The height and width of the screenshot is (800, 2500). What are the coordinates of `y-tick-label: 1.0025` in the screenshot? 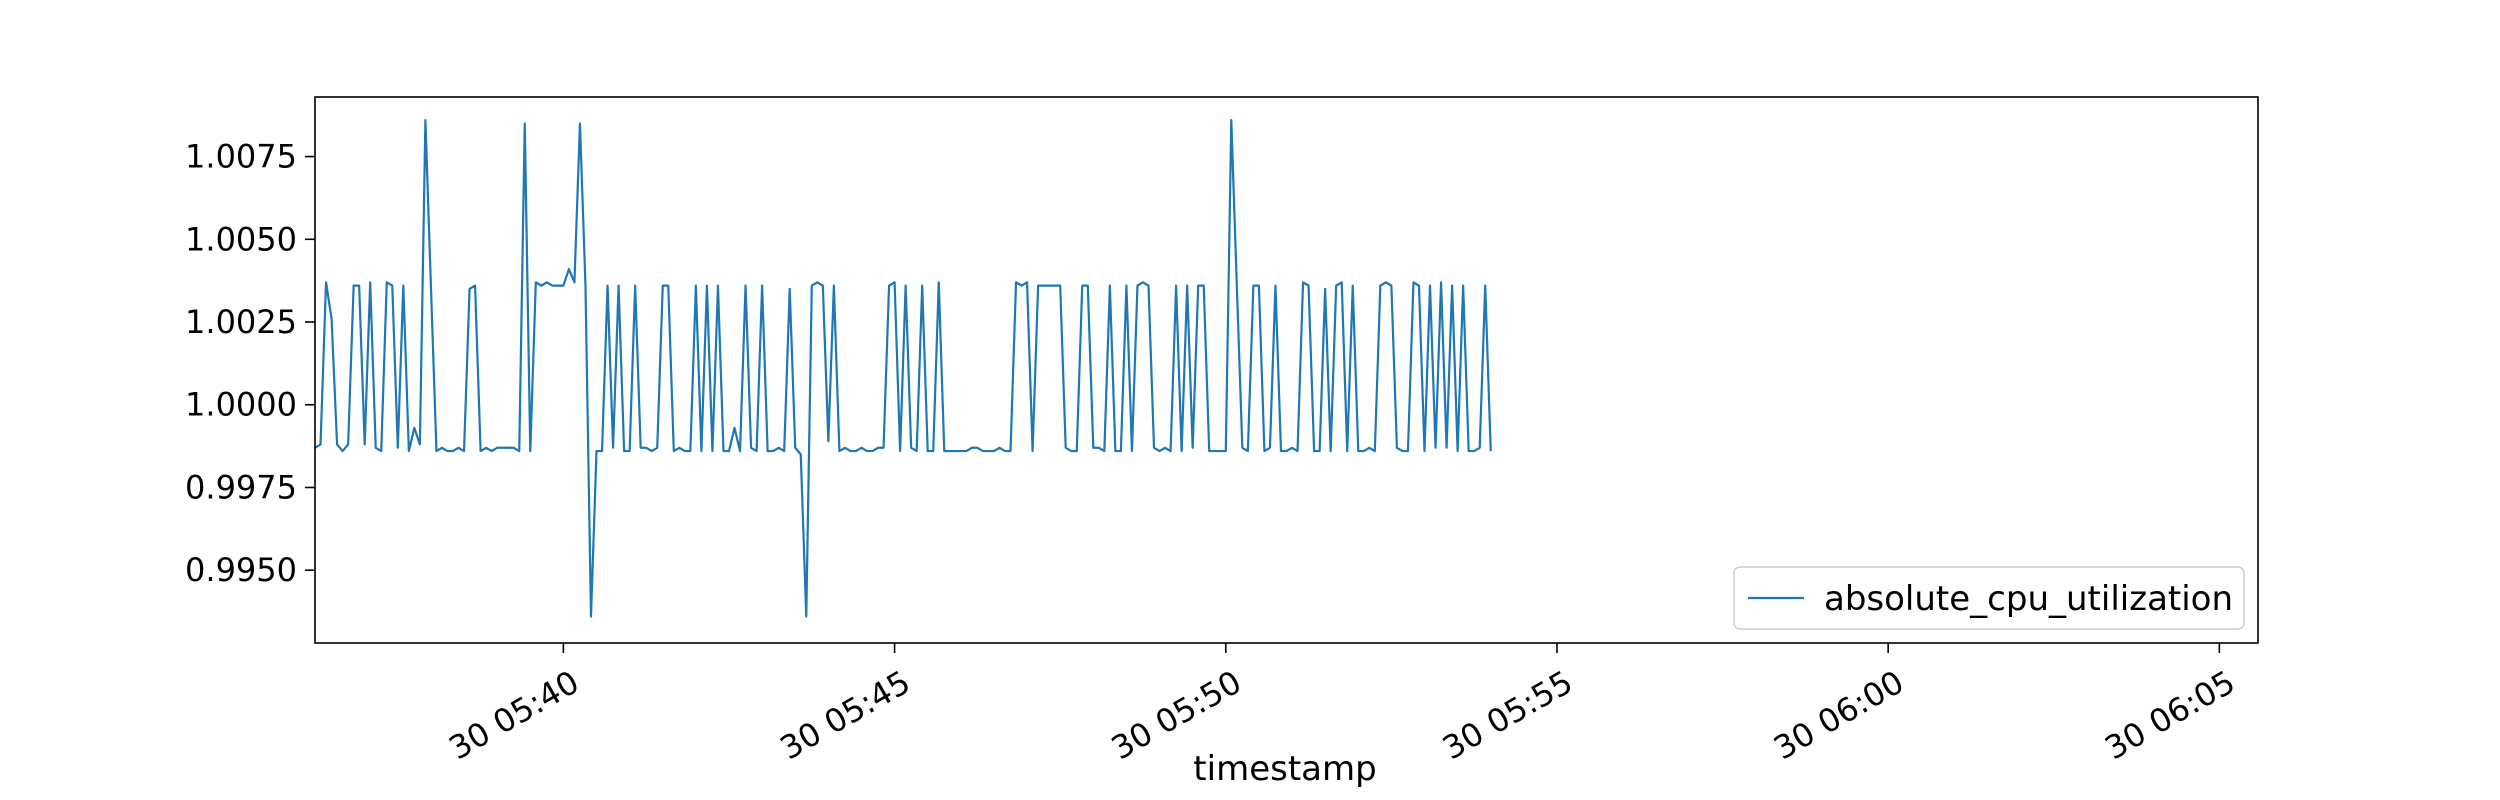 It's located at (241, 322).